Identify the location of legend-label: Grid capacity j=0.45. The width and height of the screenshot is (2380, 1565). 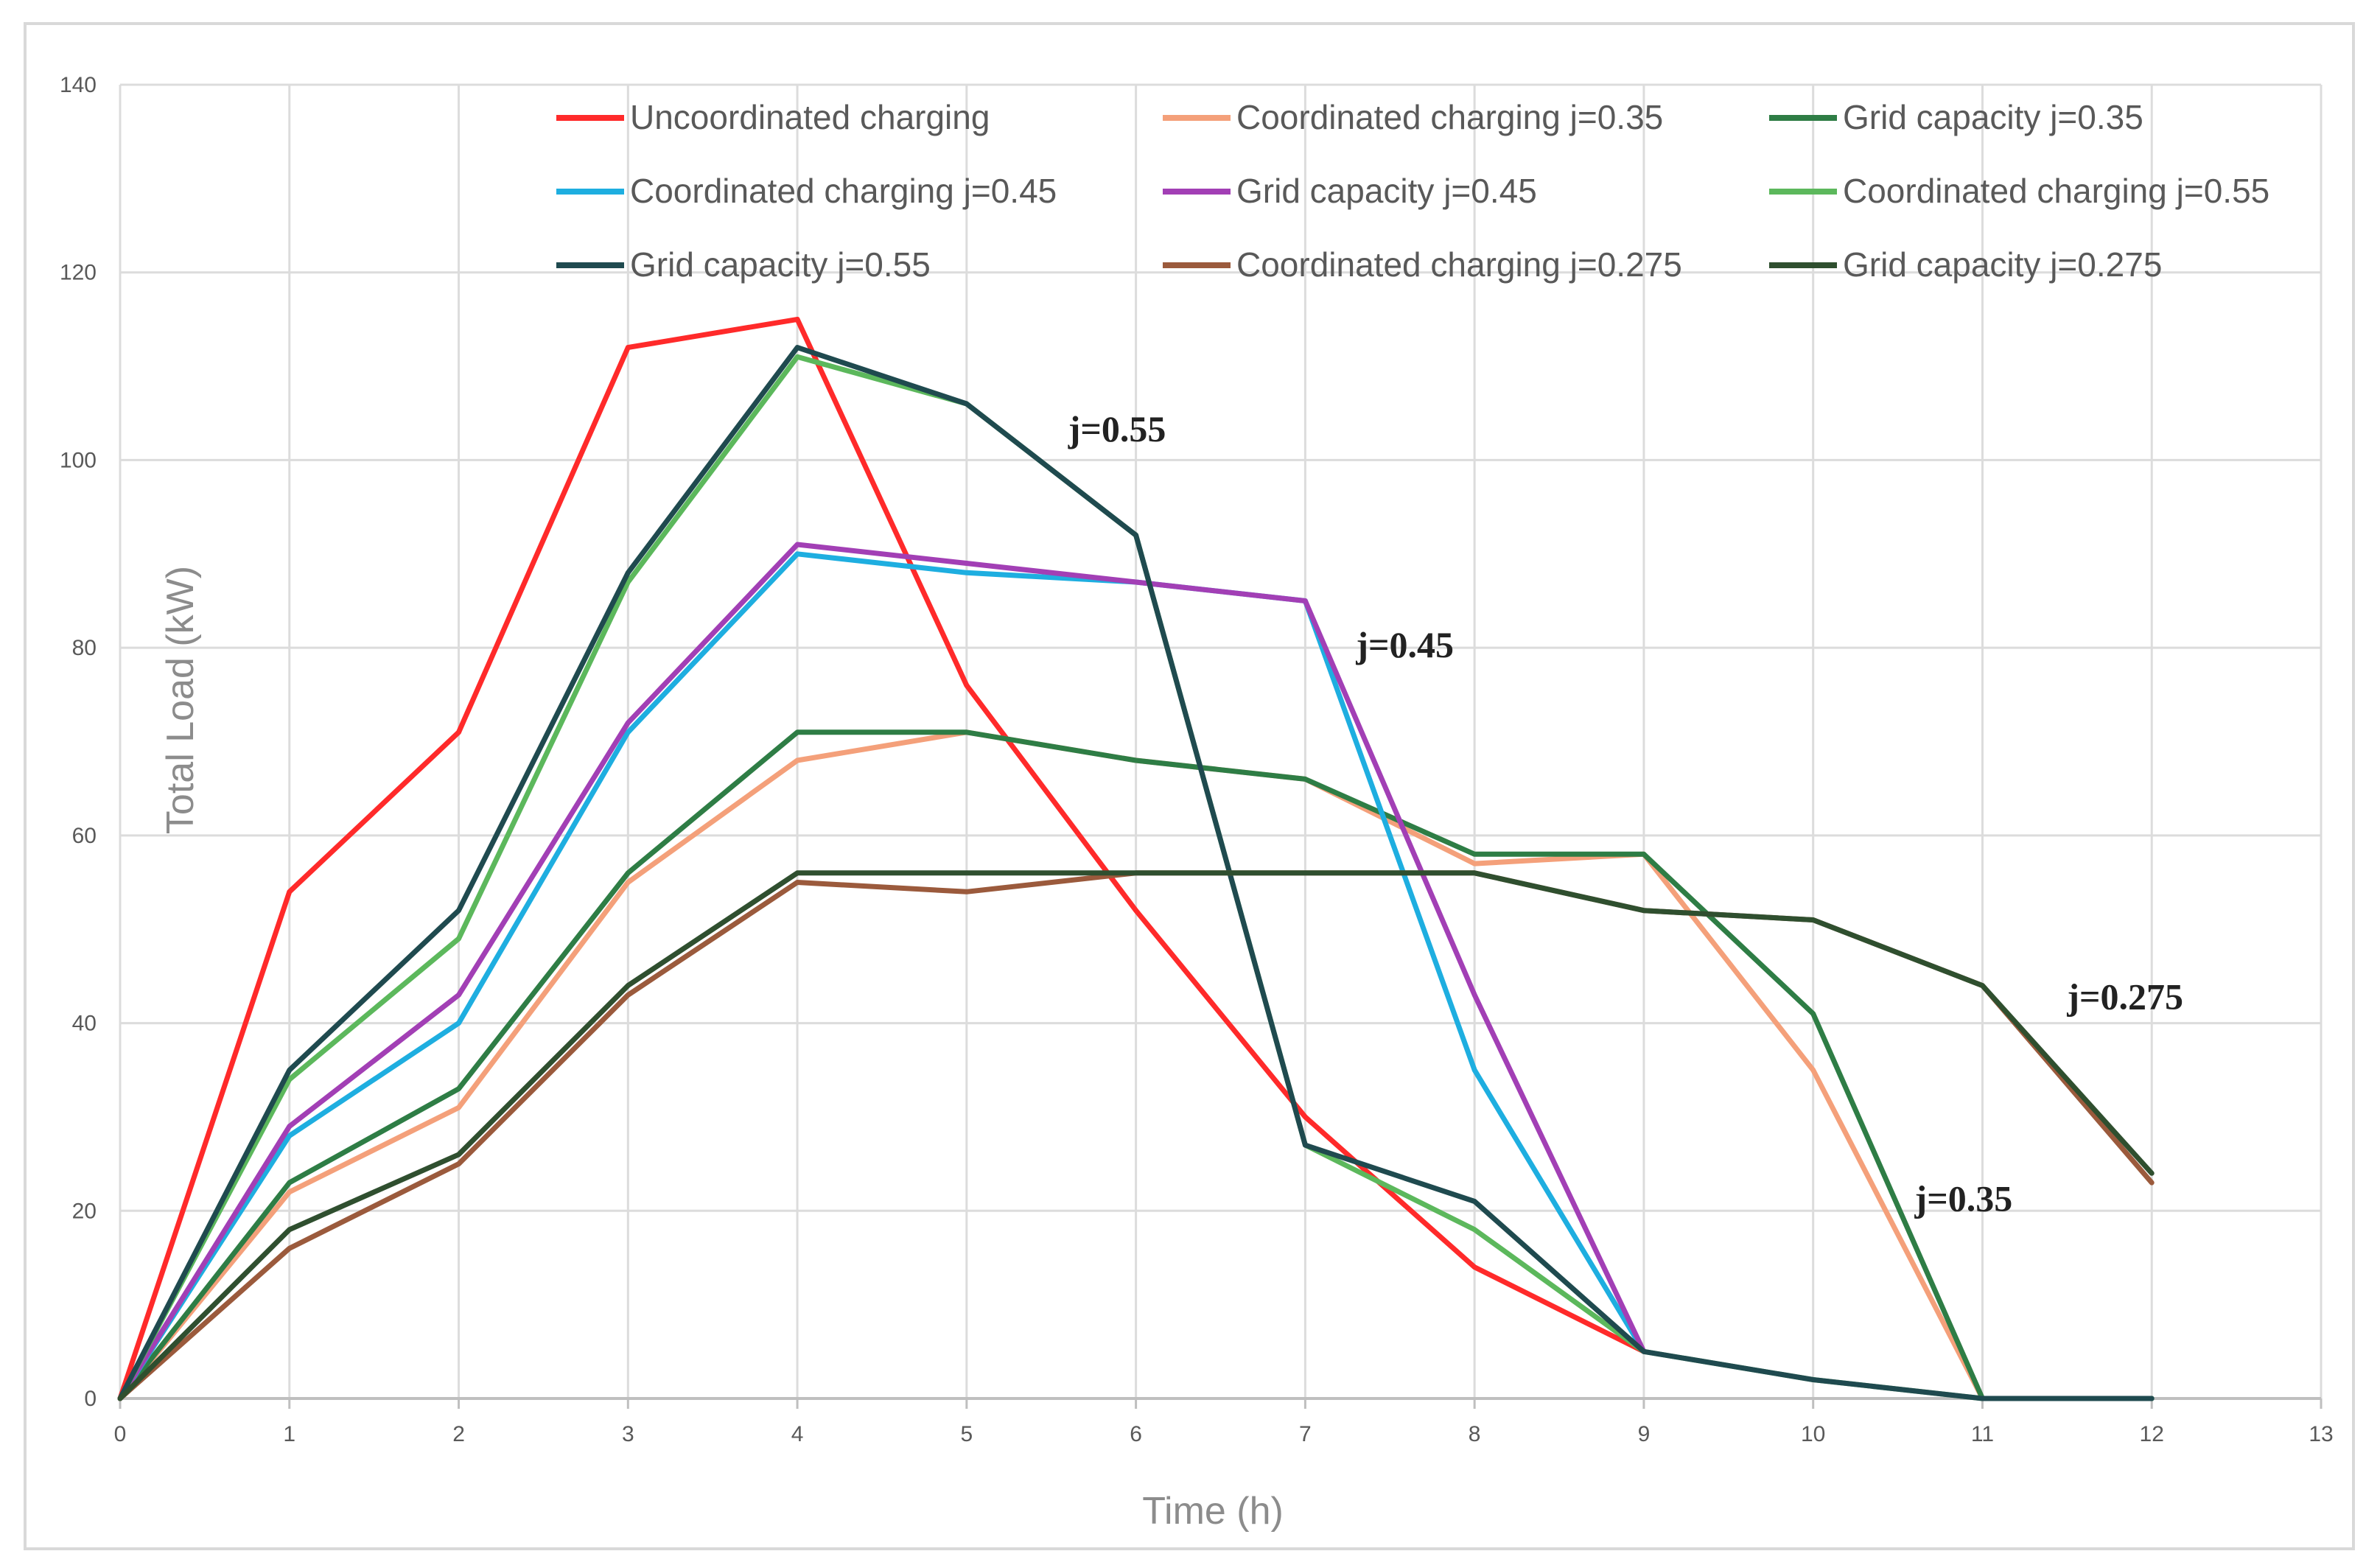
(1386, 191).